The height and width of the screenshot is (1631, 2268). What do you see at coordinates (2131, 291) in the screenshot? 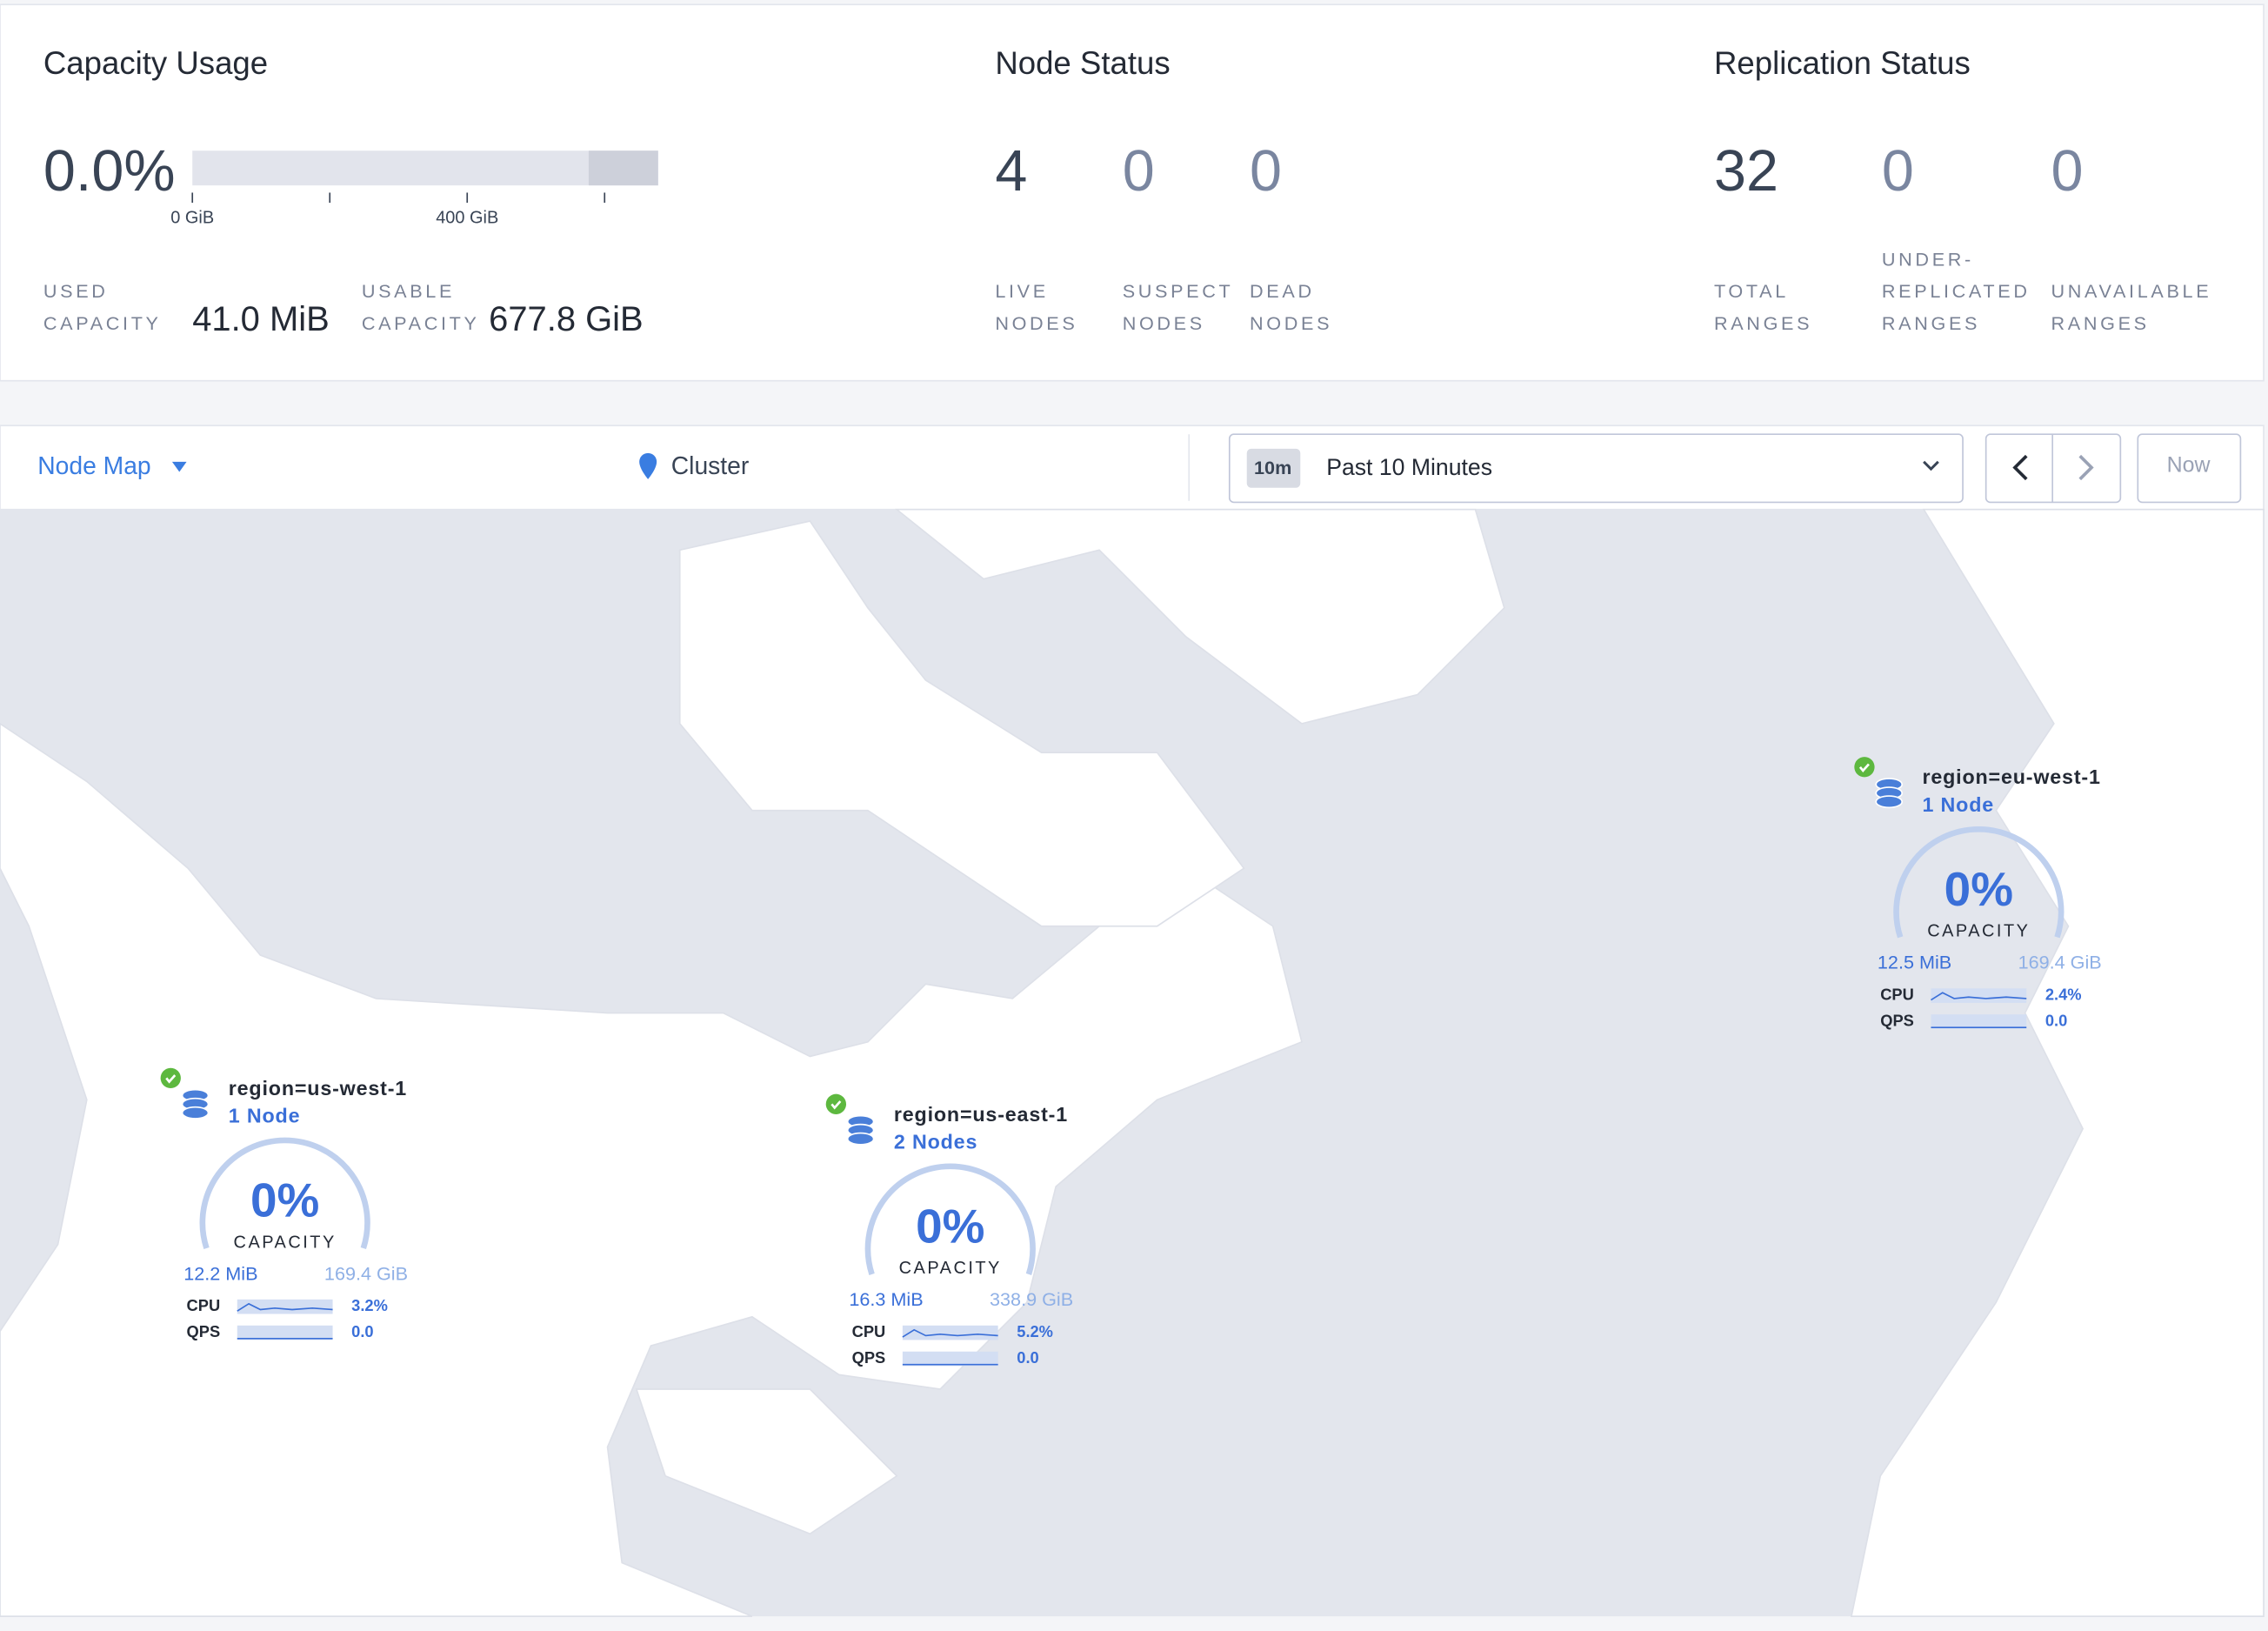
I see `stat-label-line: UNAVAILABLE` at bounding box center [2131, 291].